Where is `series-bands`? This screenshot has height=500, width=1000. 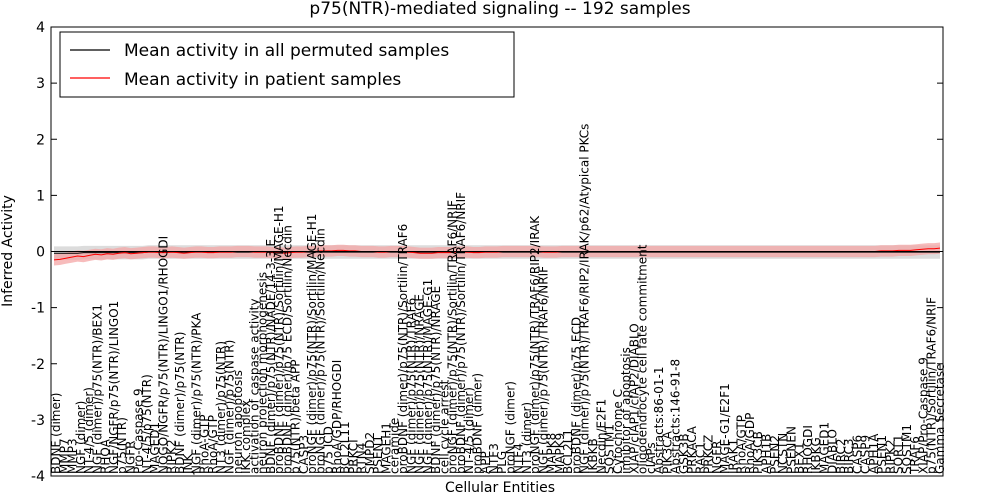
series-bands is located at coordinates (497, 254).